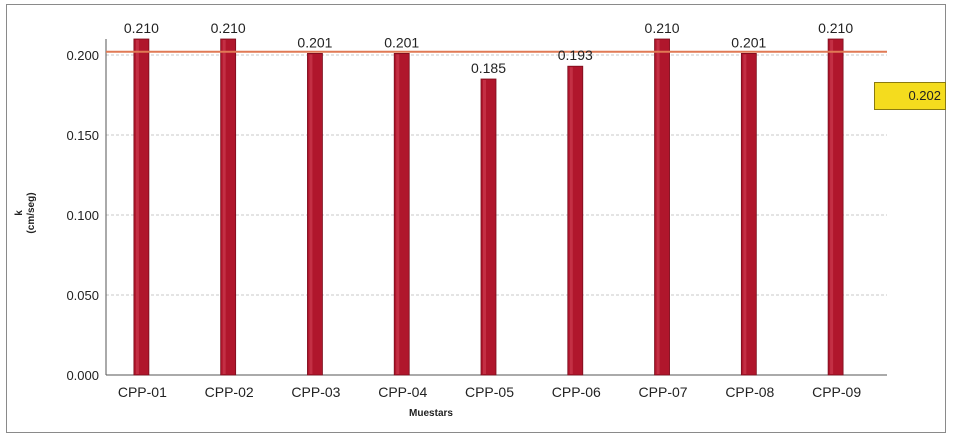 This screenshot has height=437, width=953. I want to click on y-axis-title: k, so click(19, 213).